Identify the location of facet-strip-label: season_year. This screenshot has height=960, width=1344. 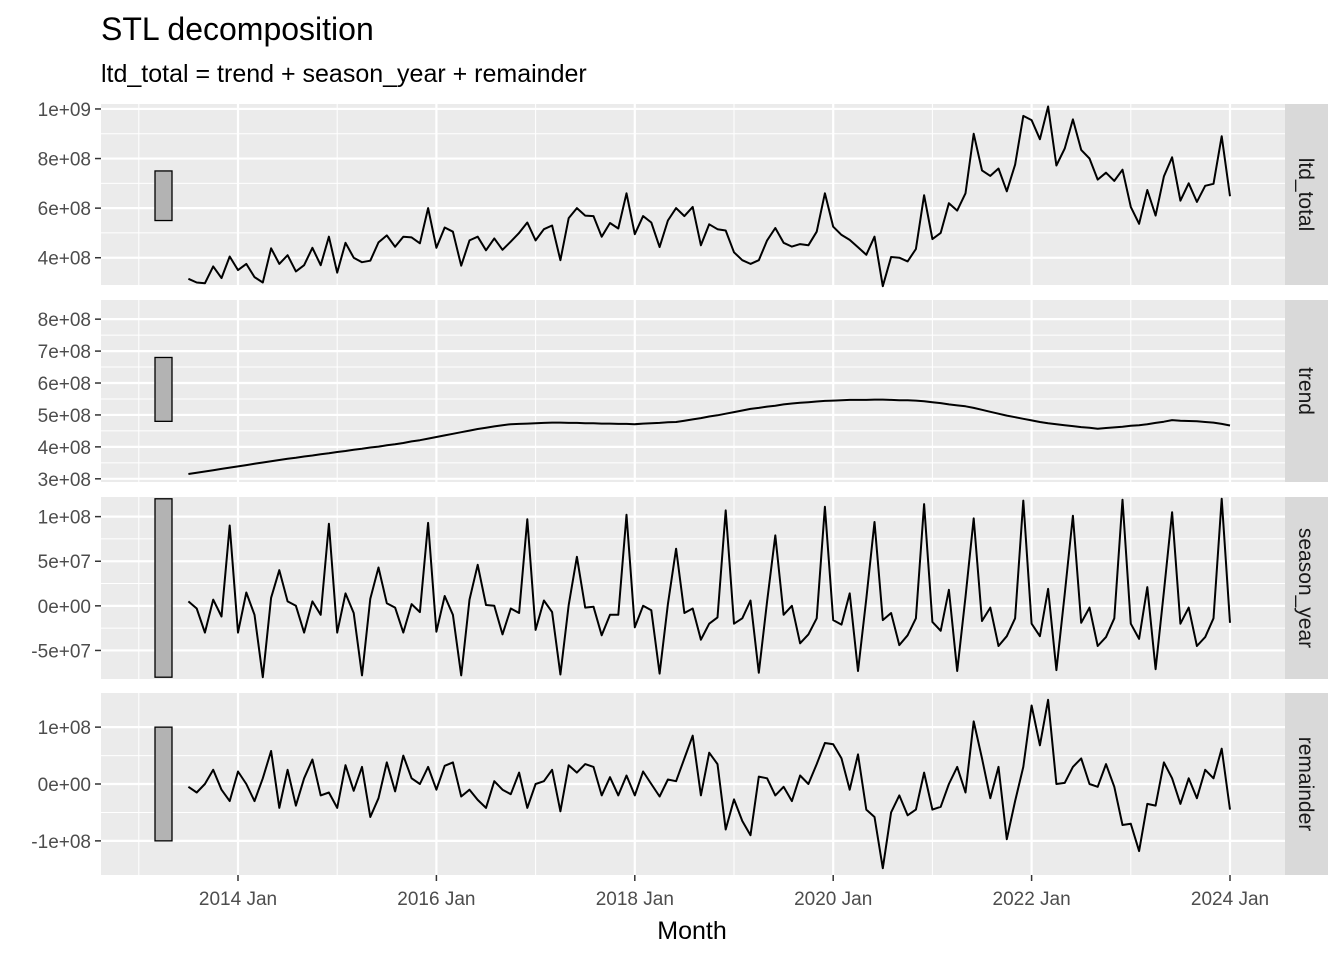
(1305, 588).